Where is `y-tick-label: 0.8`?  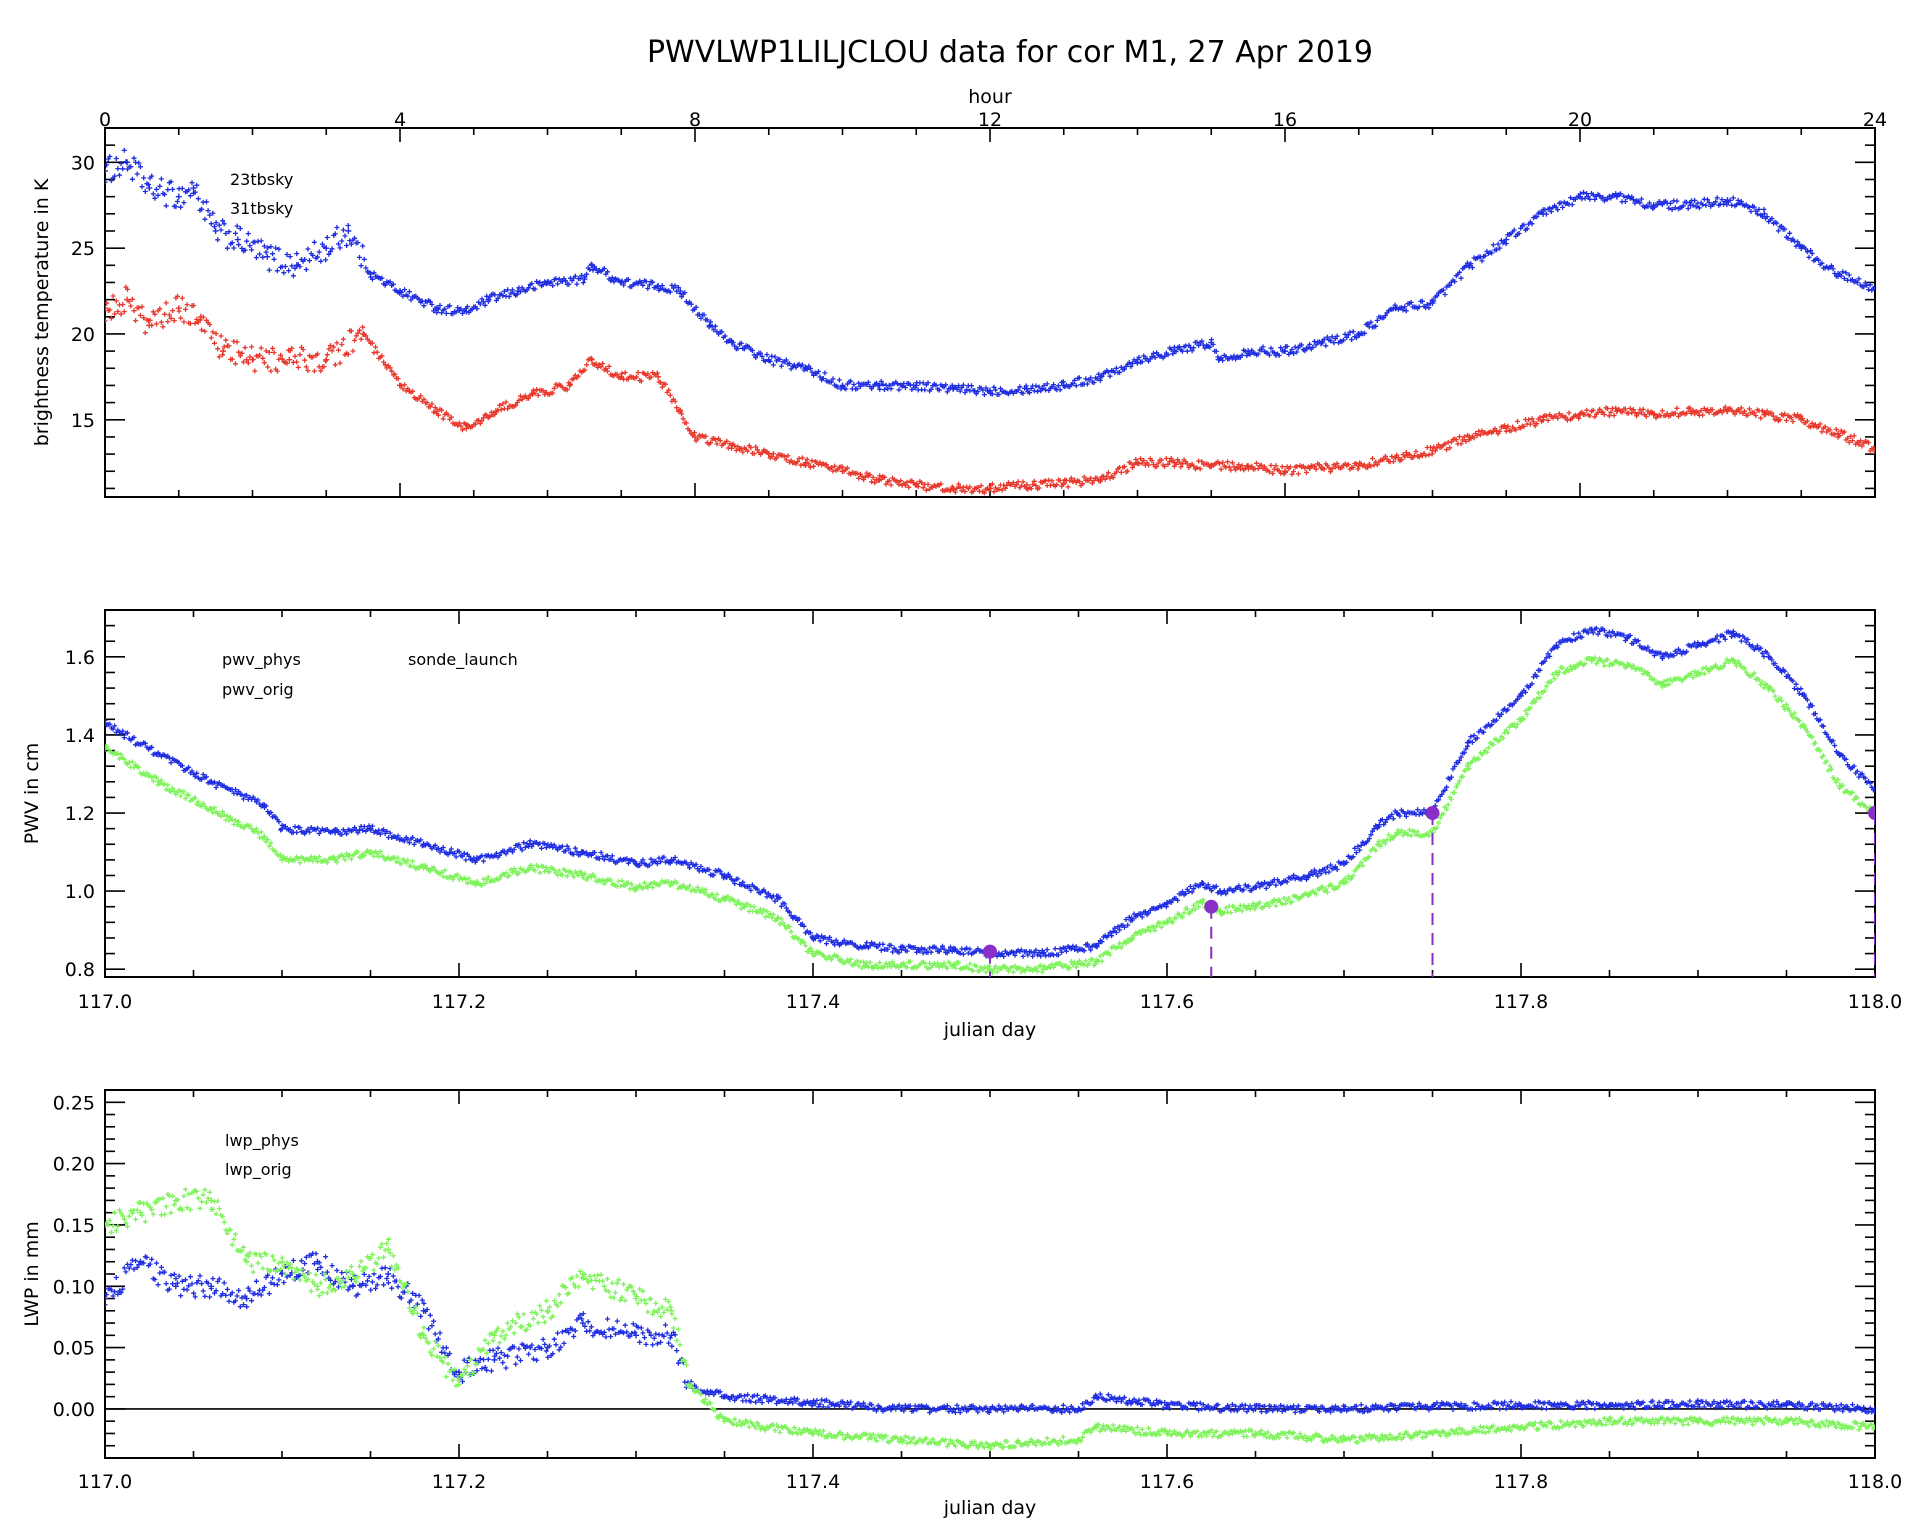 y-tick-label: 0.8 is located at coordinates (80, 970).